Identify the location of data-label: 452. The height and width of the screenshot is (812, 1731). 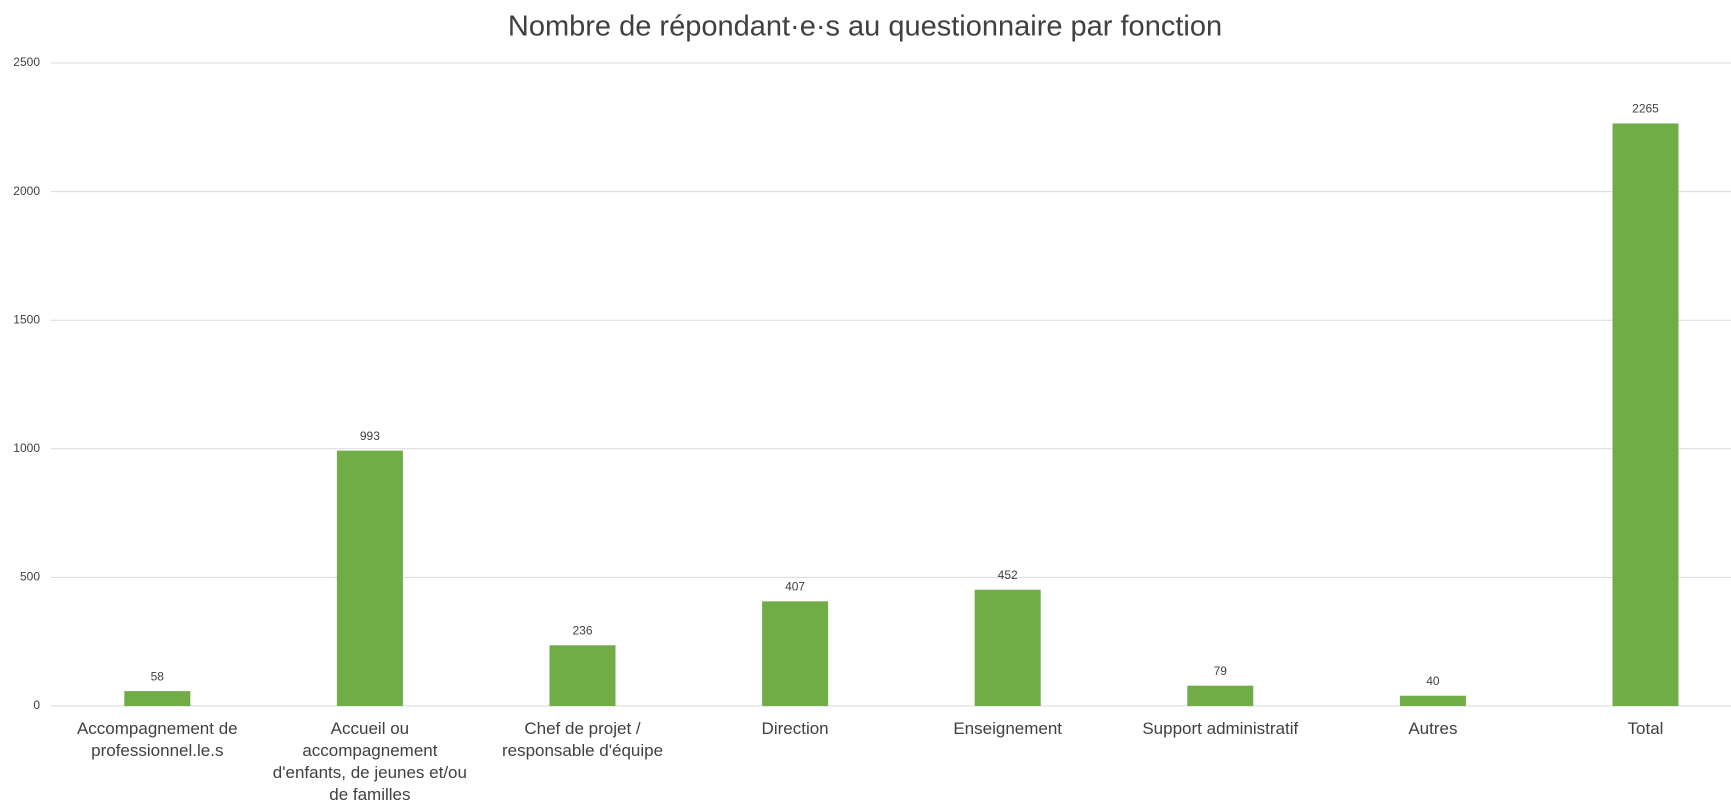
(1008, 575).